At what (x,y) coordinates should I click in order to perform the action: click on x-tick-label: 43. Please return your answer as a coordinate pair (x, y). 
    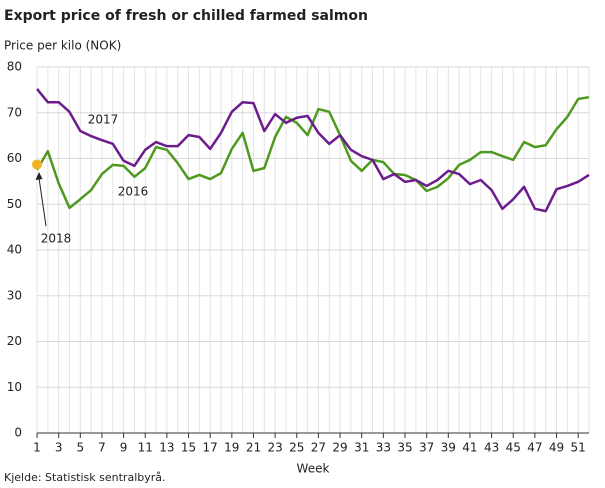
    Looking at the image, I should click on (491, 448).